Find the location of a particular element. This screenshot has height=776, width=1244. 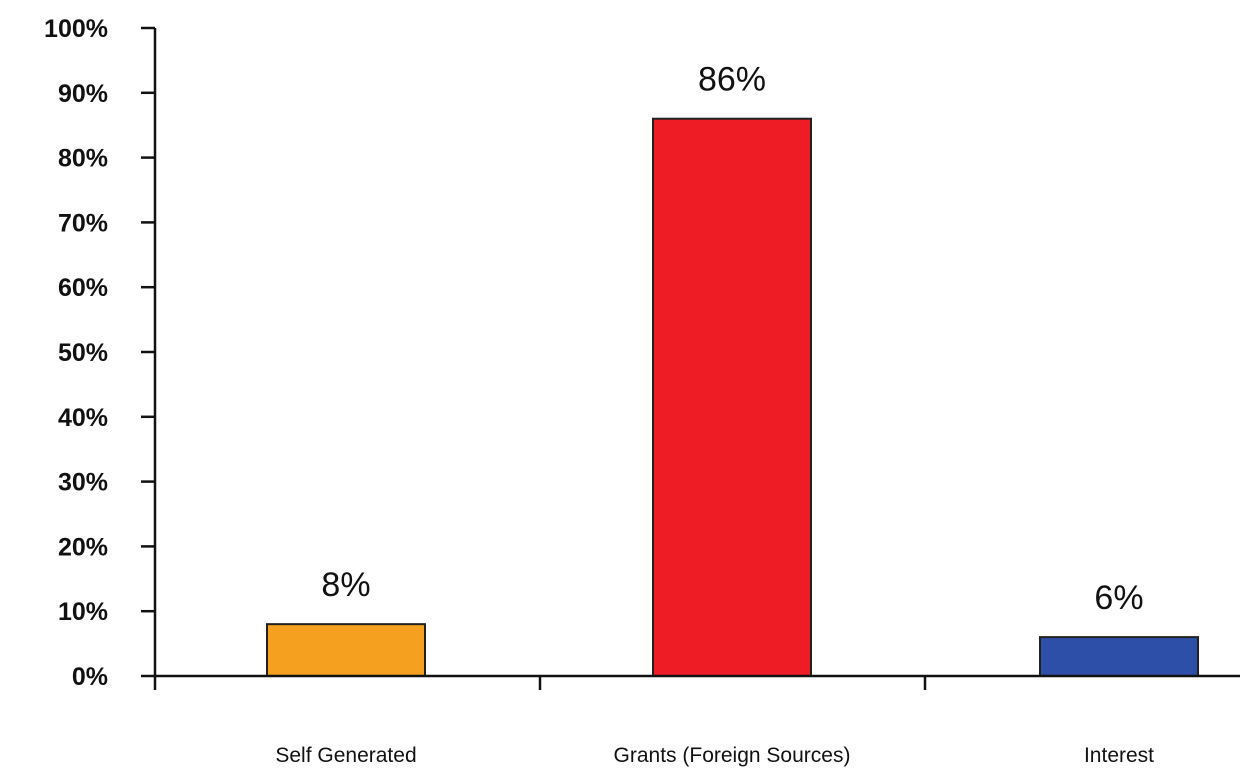

data-label: 86% is located at coordinates (732, 80).